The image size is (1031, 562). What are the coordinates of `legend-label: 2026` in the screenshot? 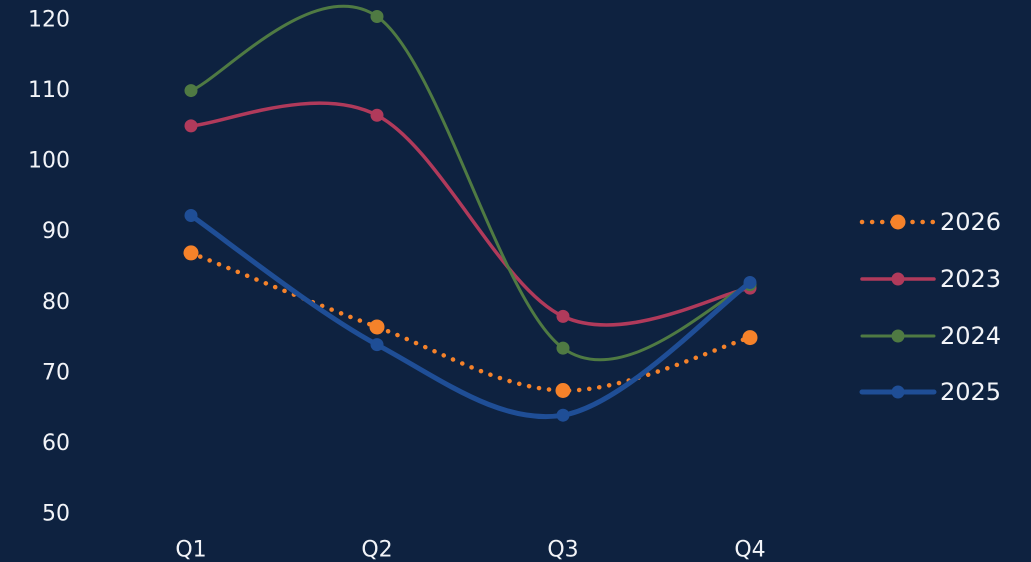 It's located at (970, 222).